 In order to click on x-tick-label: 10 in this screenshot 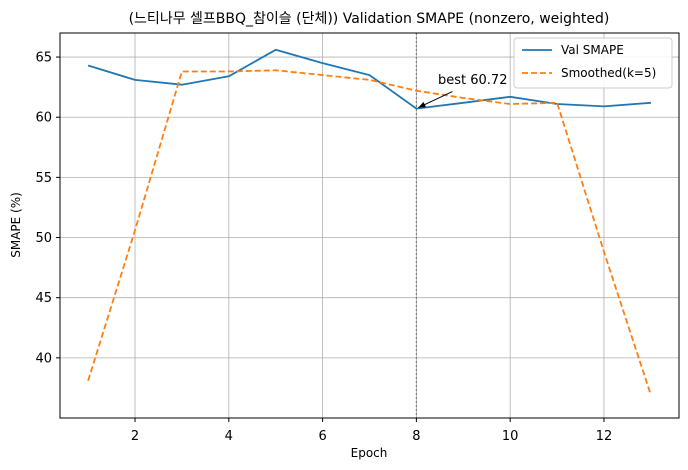, I will do `click(510, 436)`.